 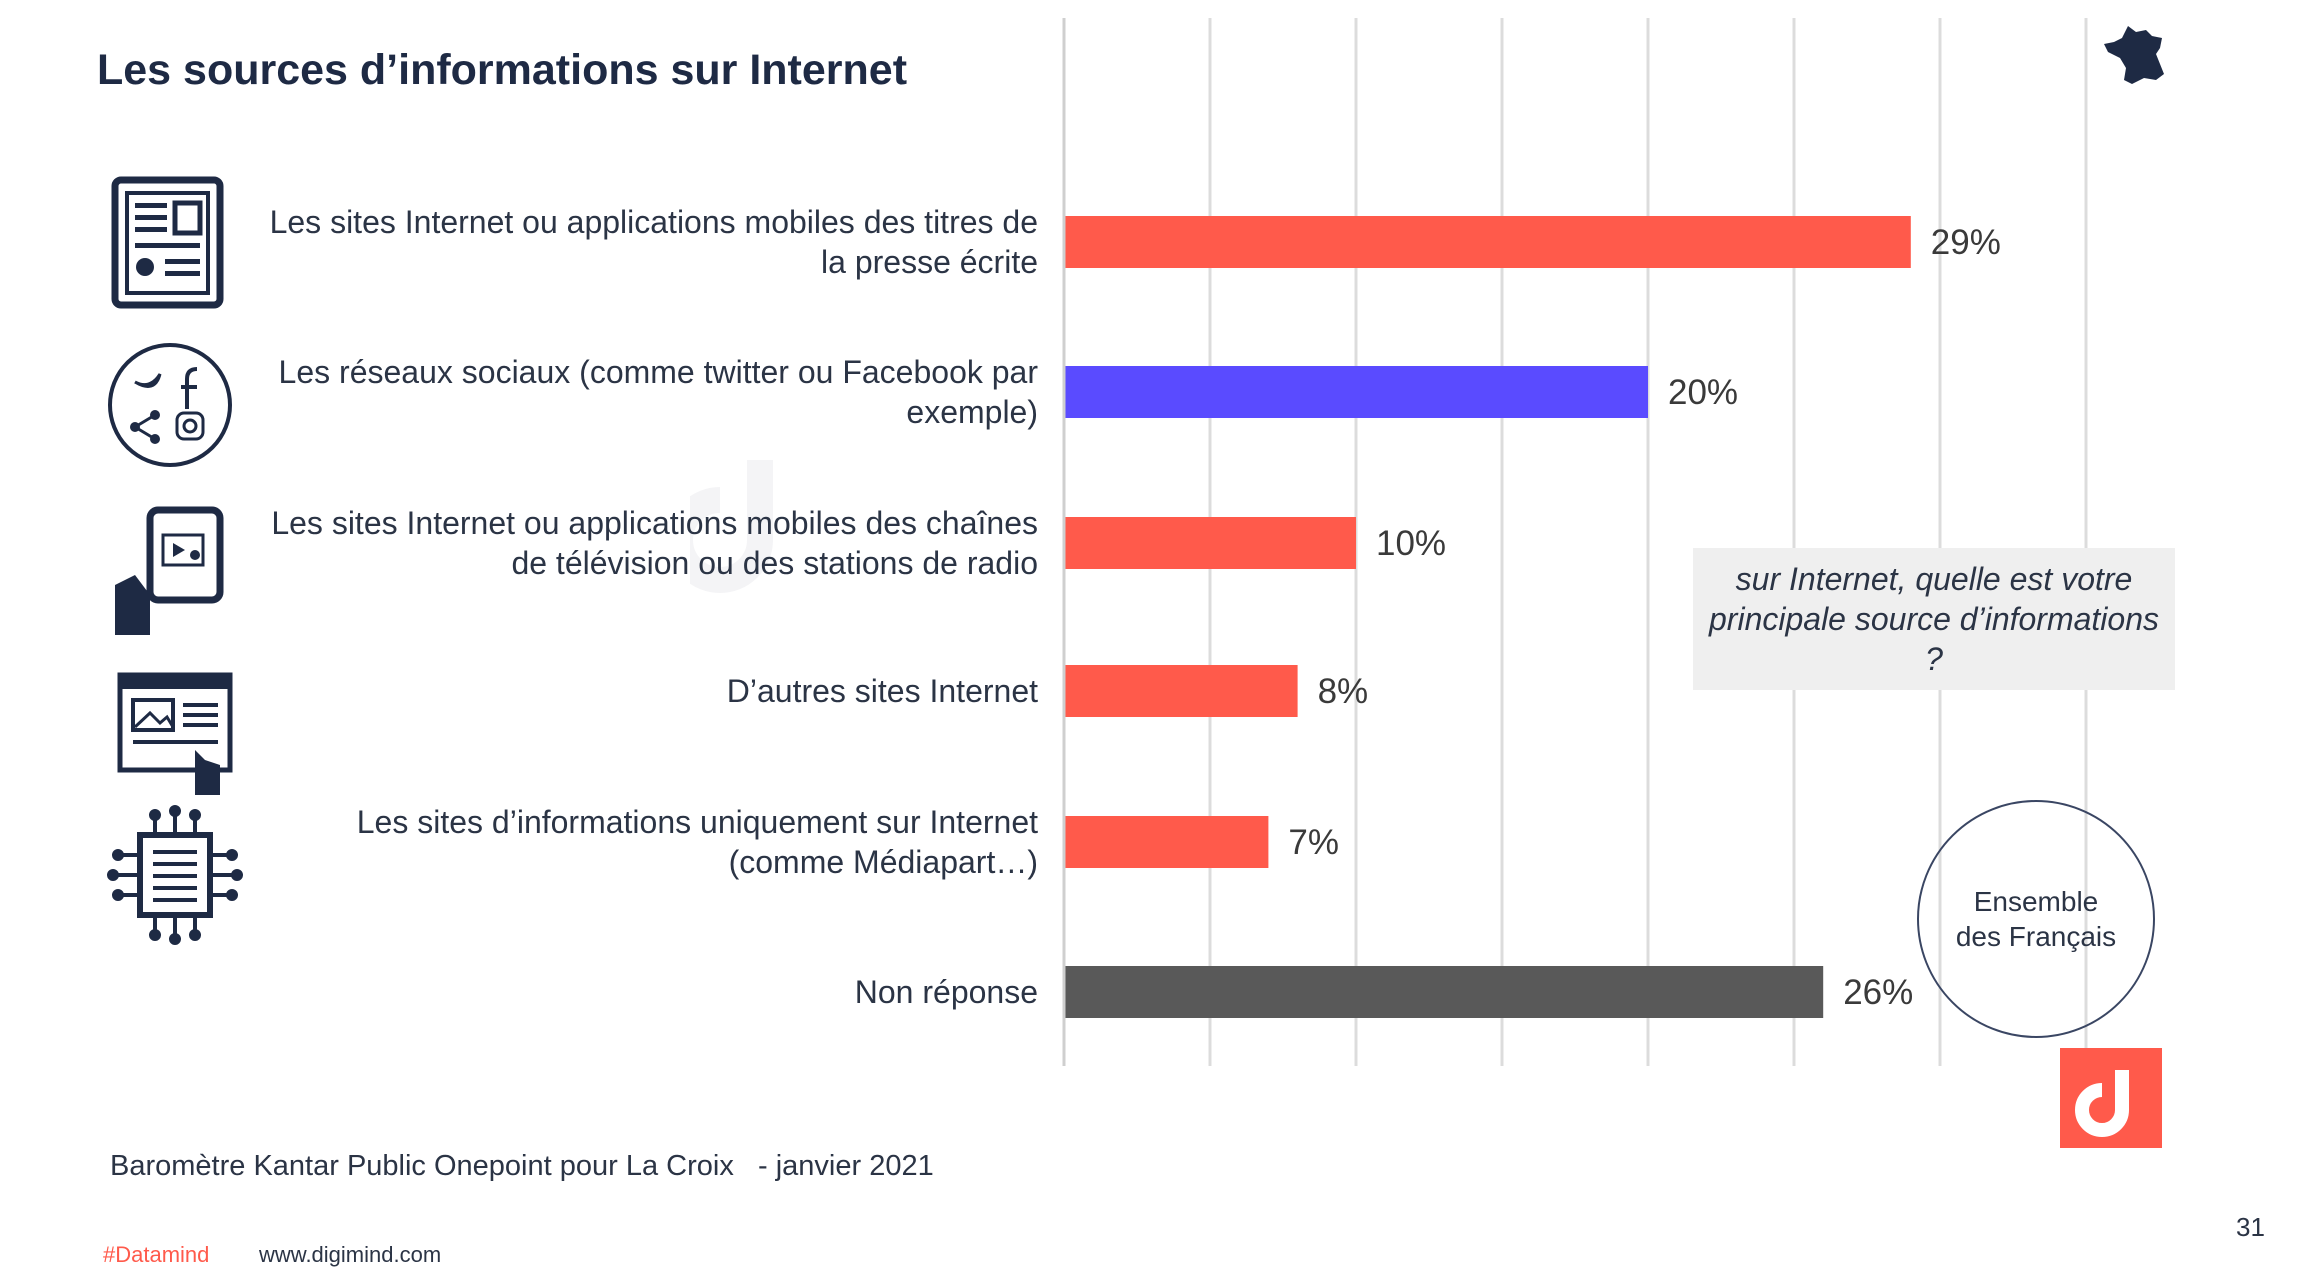 I want to click on mobile-video-icon, so click(x=169, y=570).